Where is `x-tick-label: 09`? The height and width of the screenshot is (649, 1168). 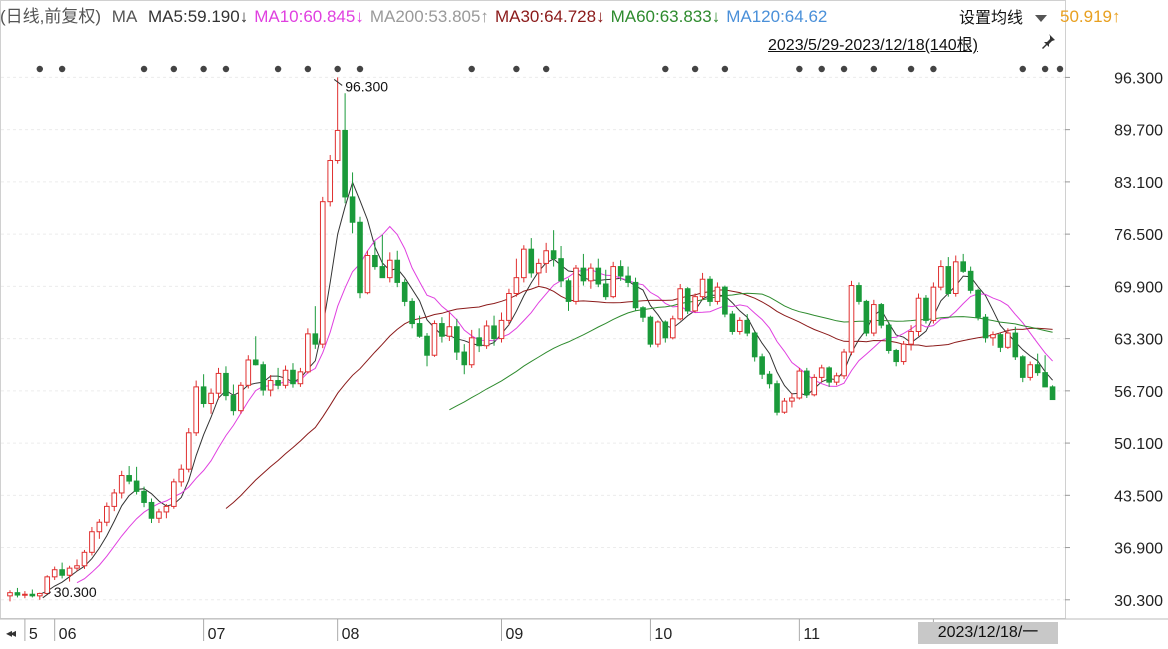 x-tick-label: 09 is located at coordinates (514, 634).